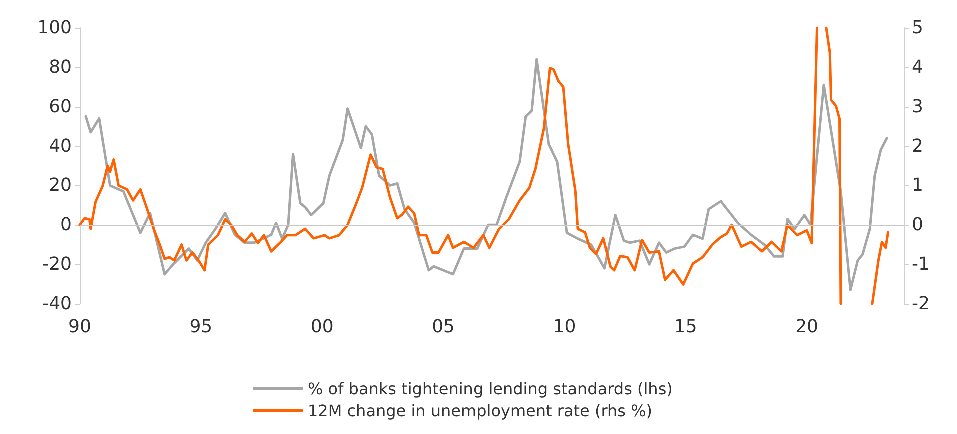  What do you see at coordinates (60, 107) in the screenshot?
I see `y-tick-label: 60` at bounding box center [60, 107].